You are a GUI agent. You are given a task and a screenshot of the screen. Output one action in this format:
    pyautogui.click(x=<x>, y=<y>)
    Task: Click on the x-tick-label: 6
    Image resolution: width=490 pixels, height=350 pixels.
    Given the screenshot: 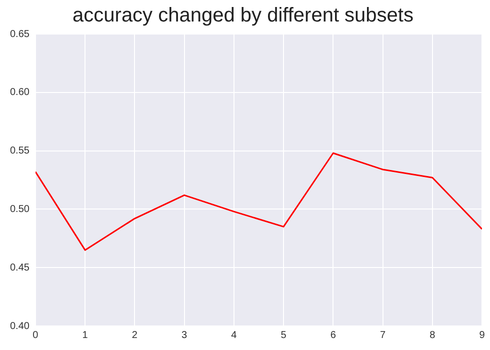 What is the action you would take?
    pyautogui.click(x=333, y=335)
    